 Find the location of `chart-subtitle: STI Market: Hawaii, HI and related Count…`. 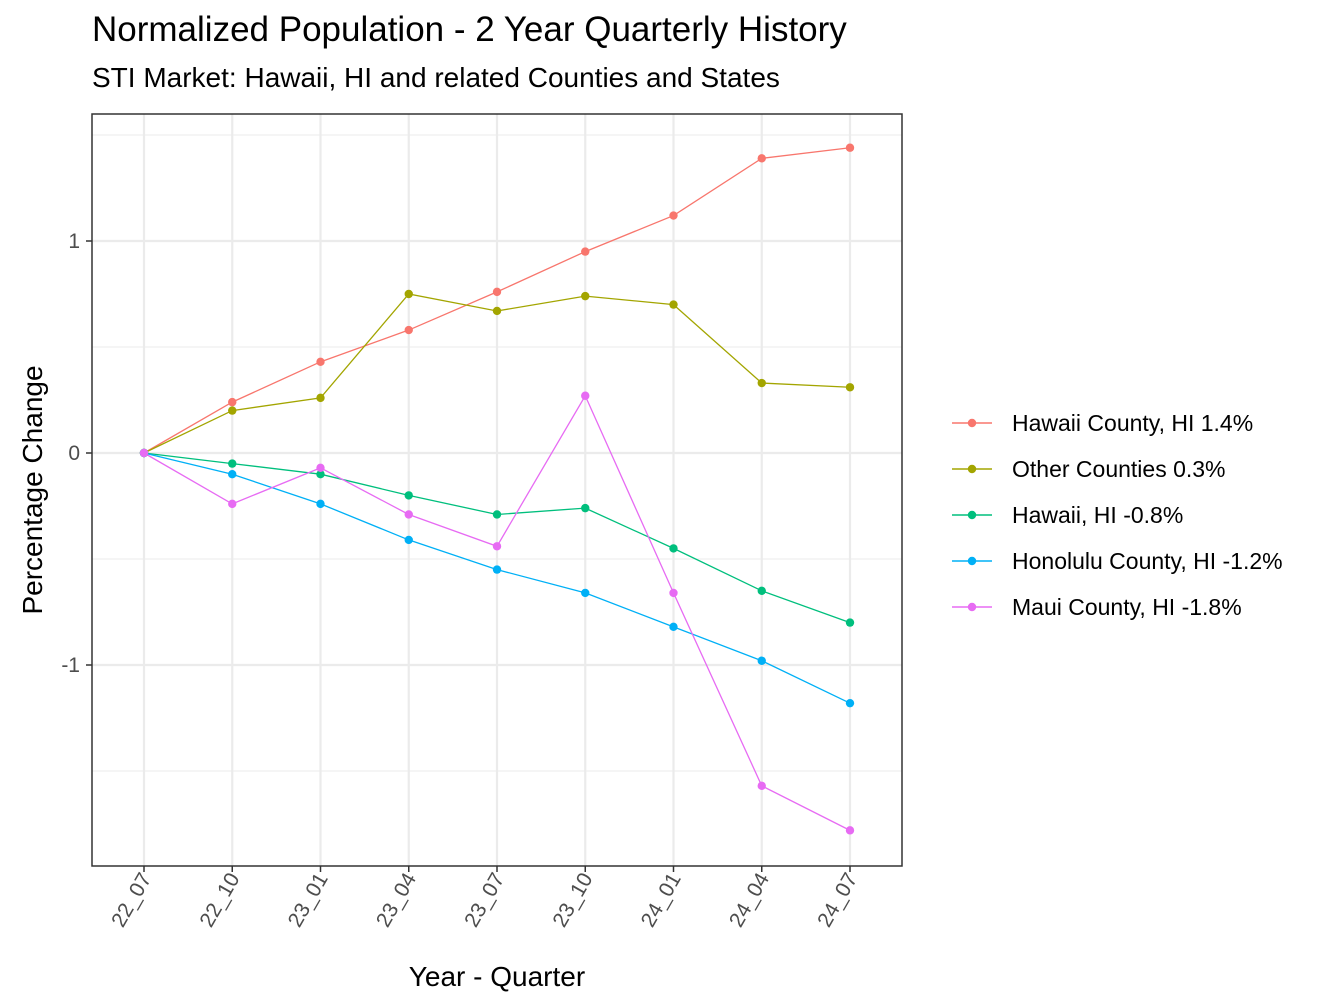

chart-subtitle: STI Market: Hawaii, HI and related Count… is located at coordinates (436, 77).